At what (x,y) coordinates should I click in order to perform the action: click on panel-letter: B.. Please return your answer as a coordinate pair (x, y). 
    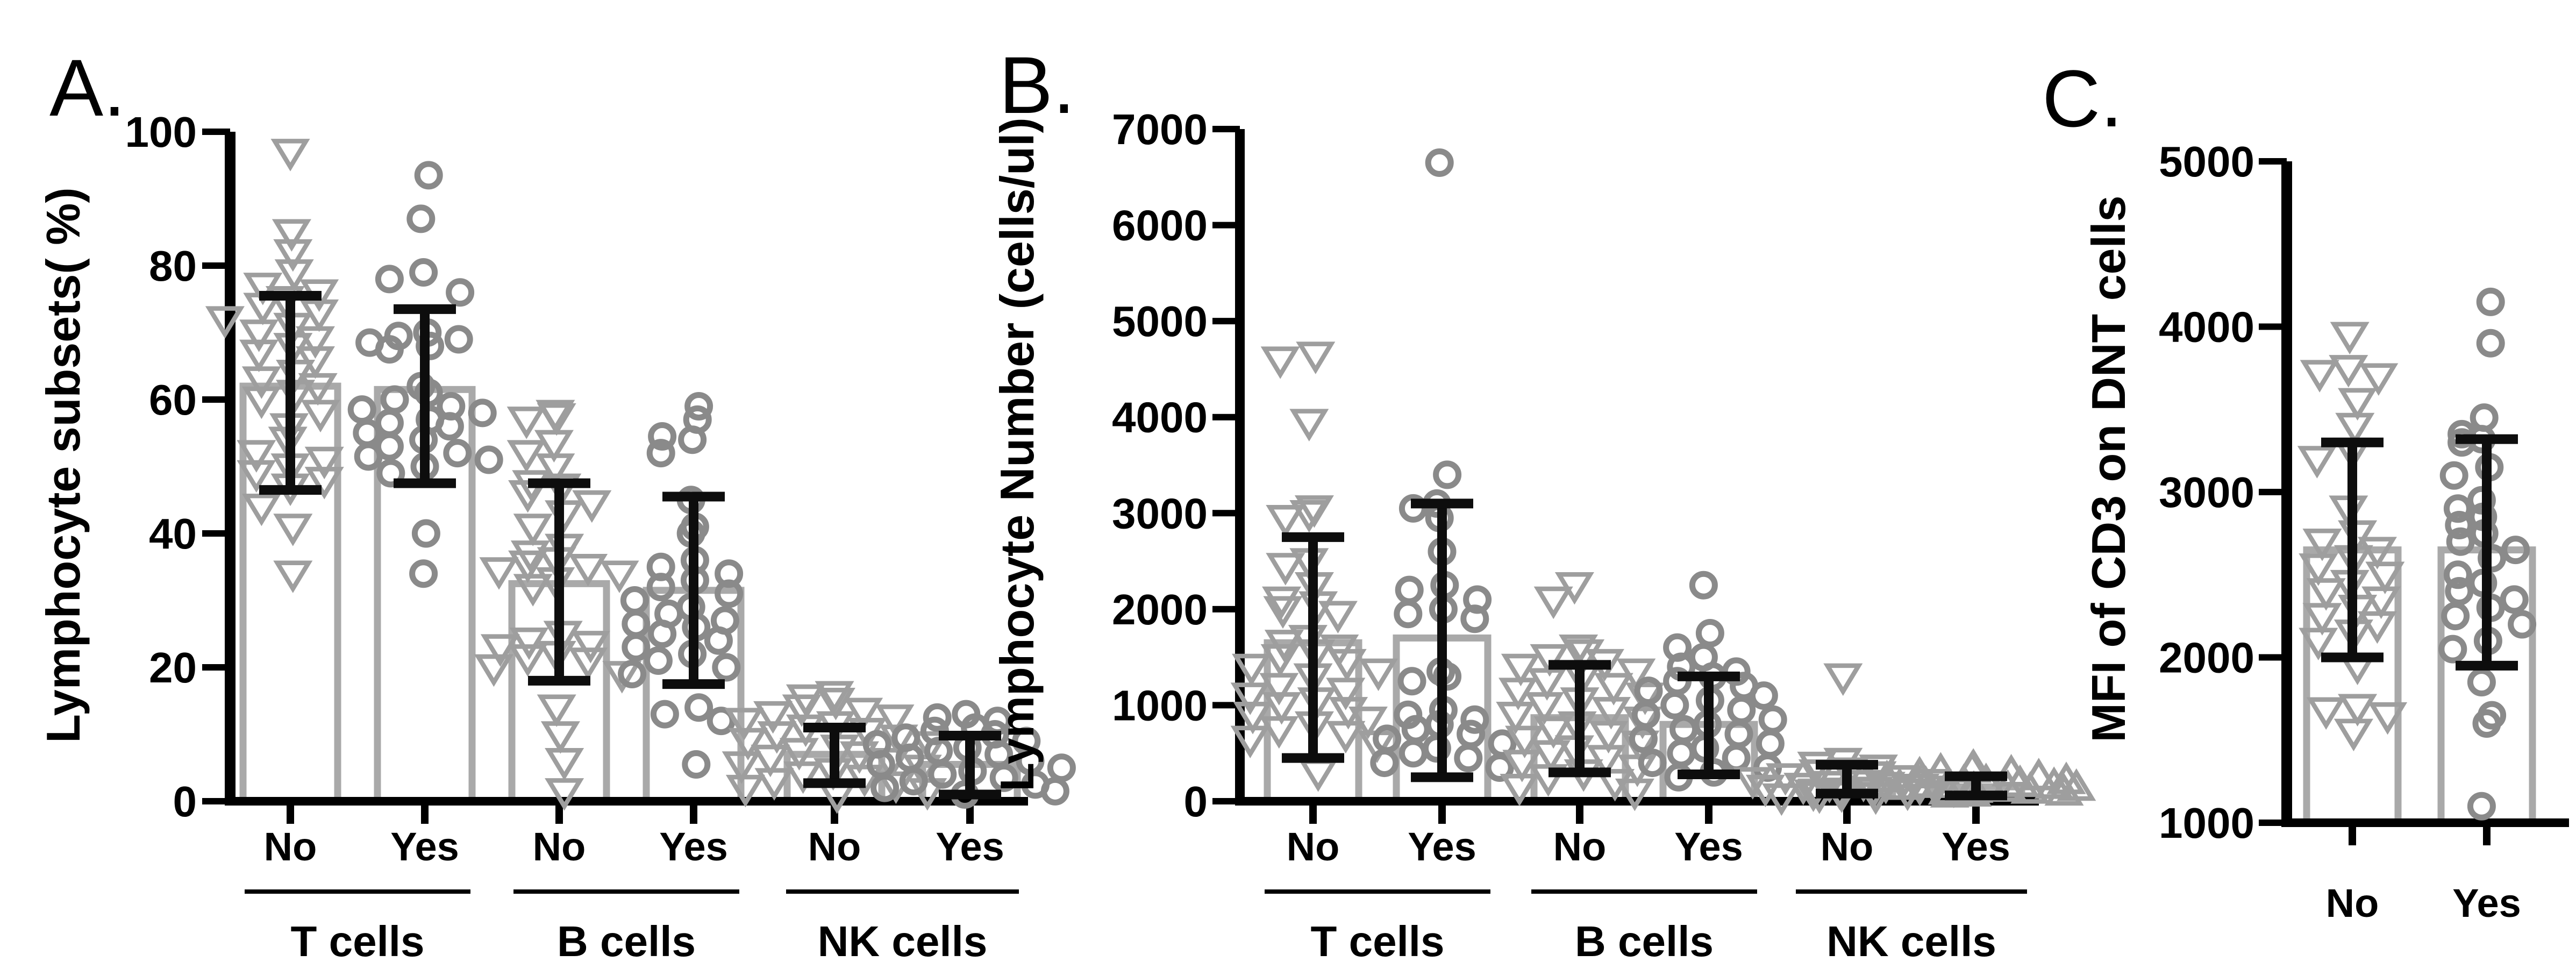
    Looking at the image, I should click on (1037, 85).